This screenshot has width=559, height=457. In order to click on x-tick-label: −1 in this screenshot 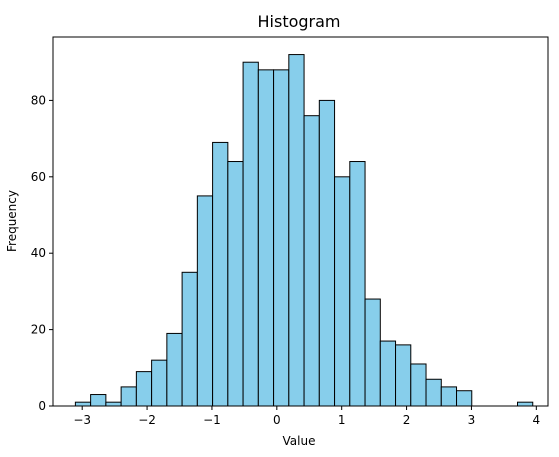, I will do `click(212, 420)`.